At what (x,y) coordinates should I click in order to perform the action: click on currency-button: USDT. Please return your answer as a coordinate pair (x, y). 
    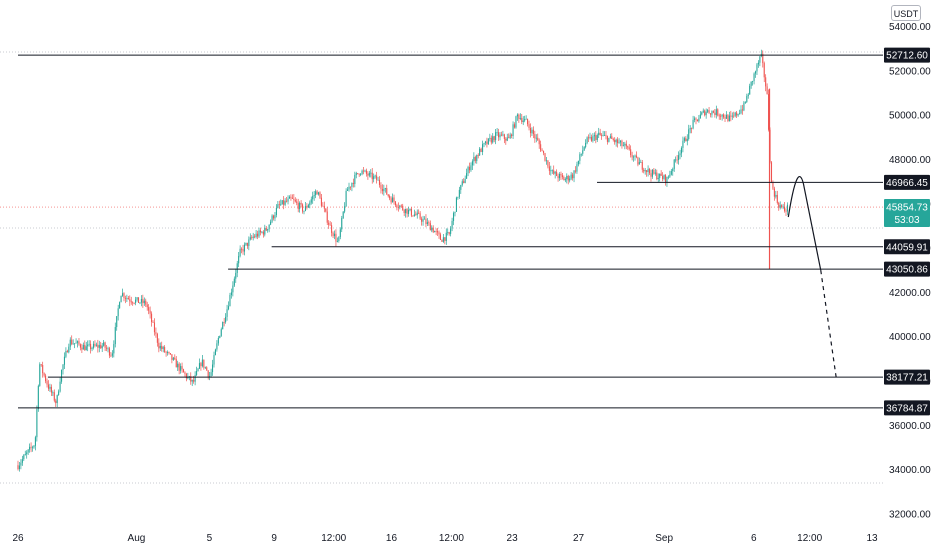
    Looking at the image, I should click on (906, 13).